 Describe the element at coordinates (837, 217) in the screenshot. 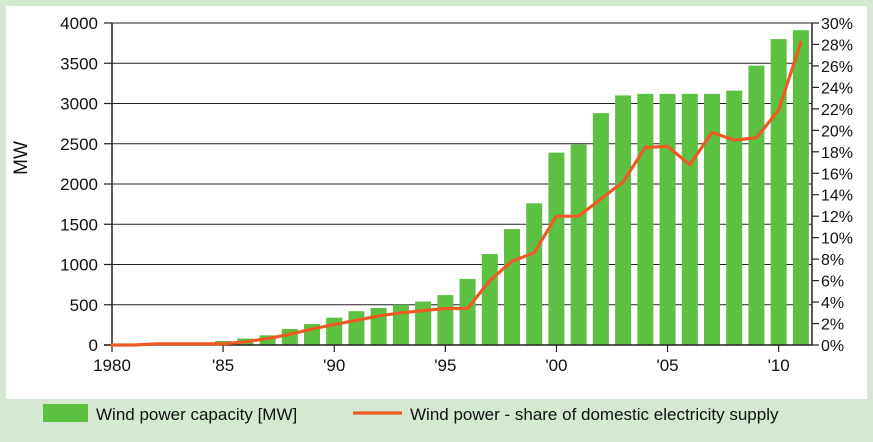

I see `y2-tick-label: 12%` at that location.